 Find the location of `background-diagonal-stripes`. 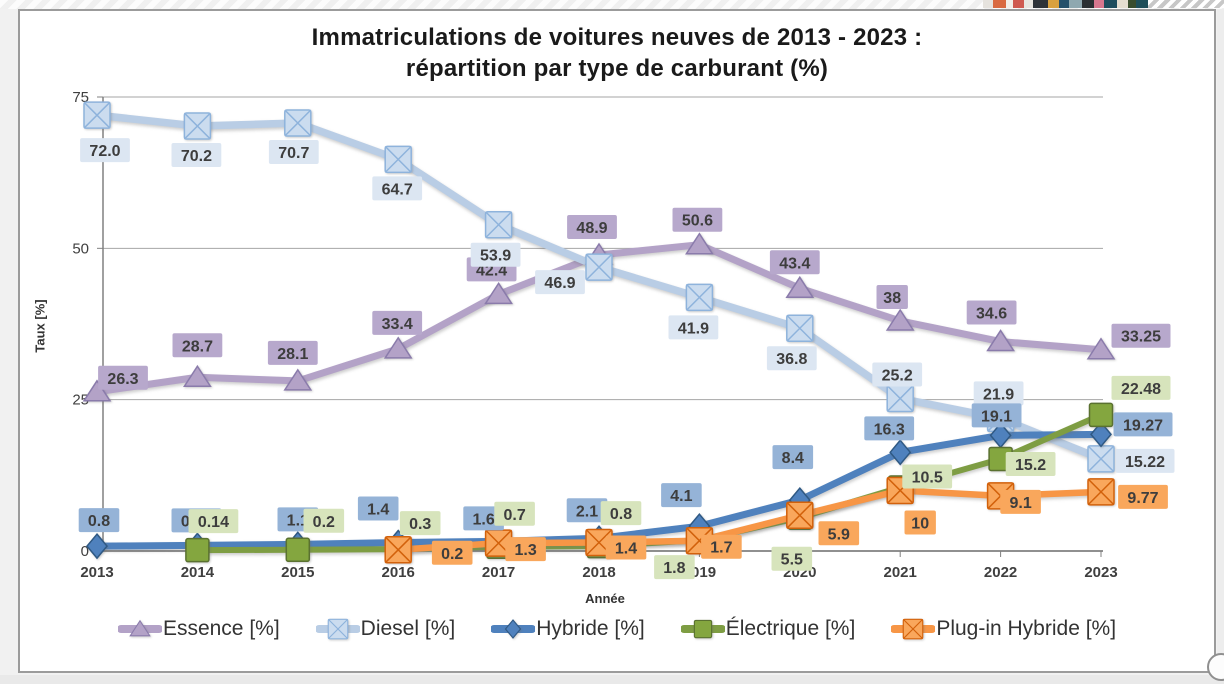

background-diagonal-stripes is located at coordinates (1186, 4).